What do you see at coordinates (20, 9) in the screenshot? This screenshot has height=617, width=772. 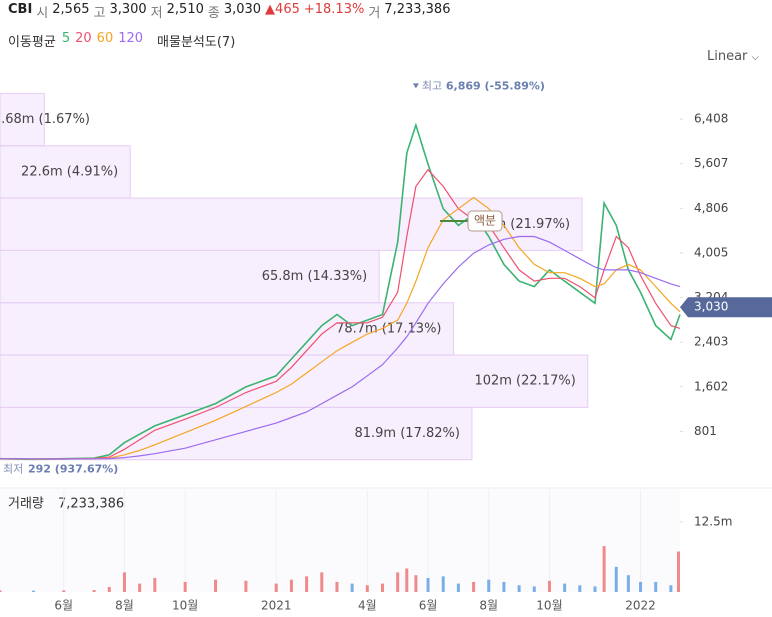 I see `symbol: CBI` at bounding box center [20, 9].